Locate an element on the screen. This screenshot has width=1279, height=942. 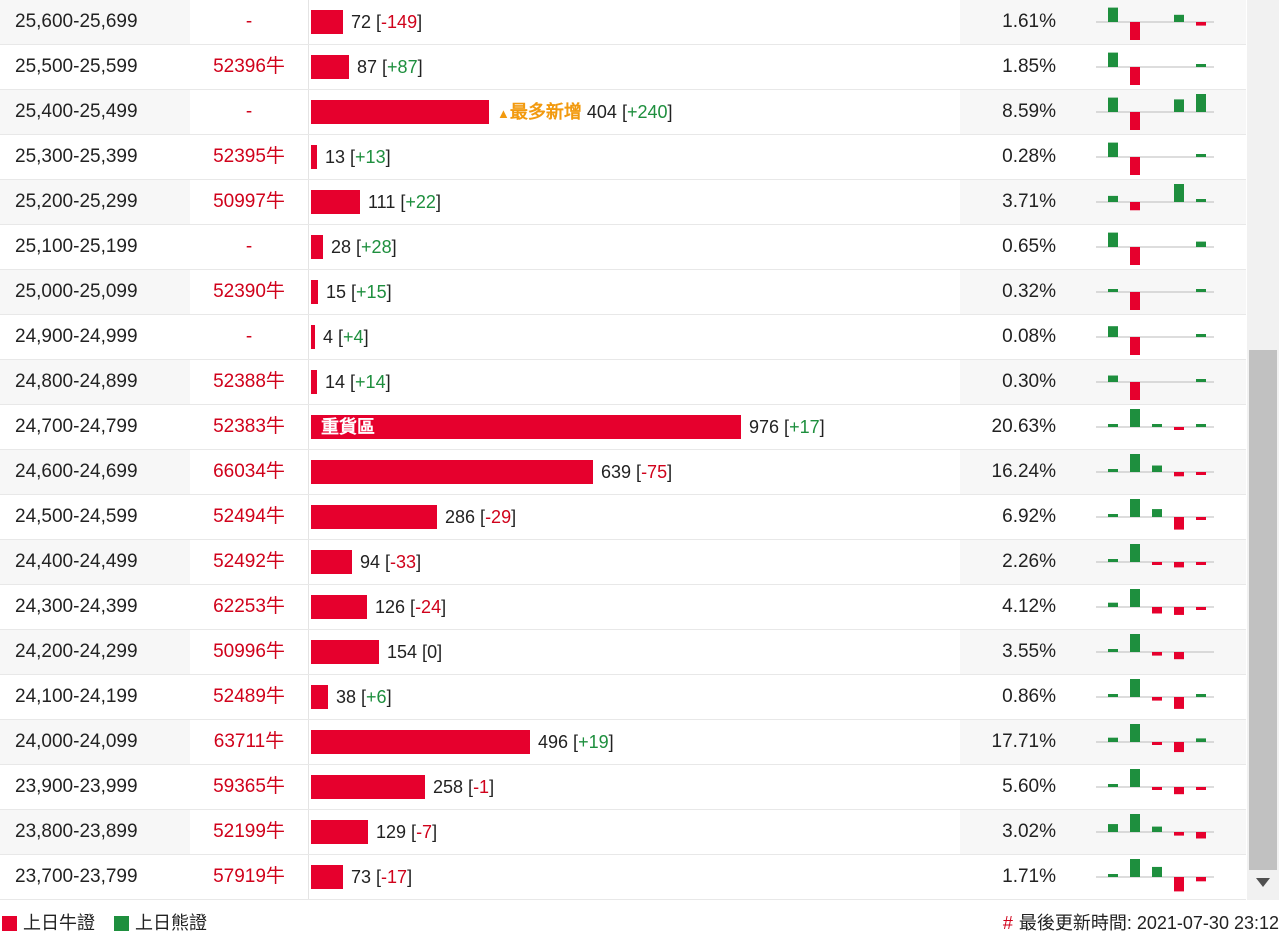
quantity-bar-cell: 129 [-7] is located at coordinates (634, 832).